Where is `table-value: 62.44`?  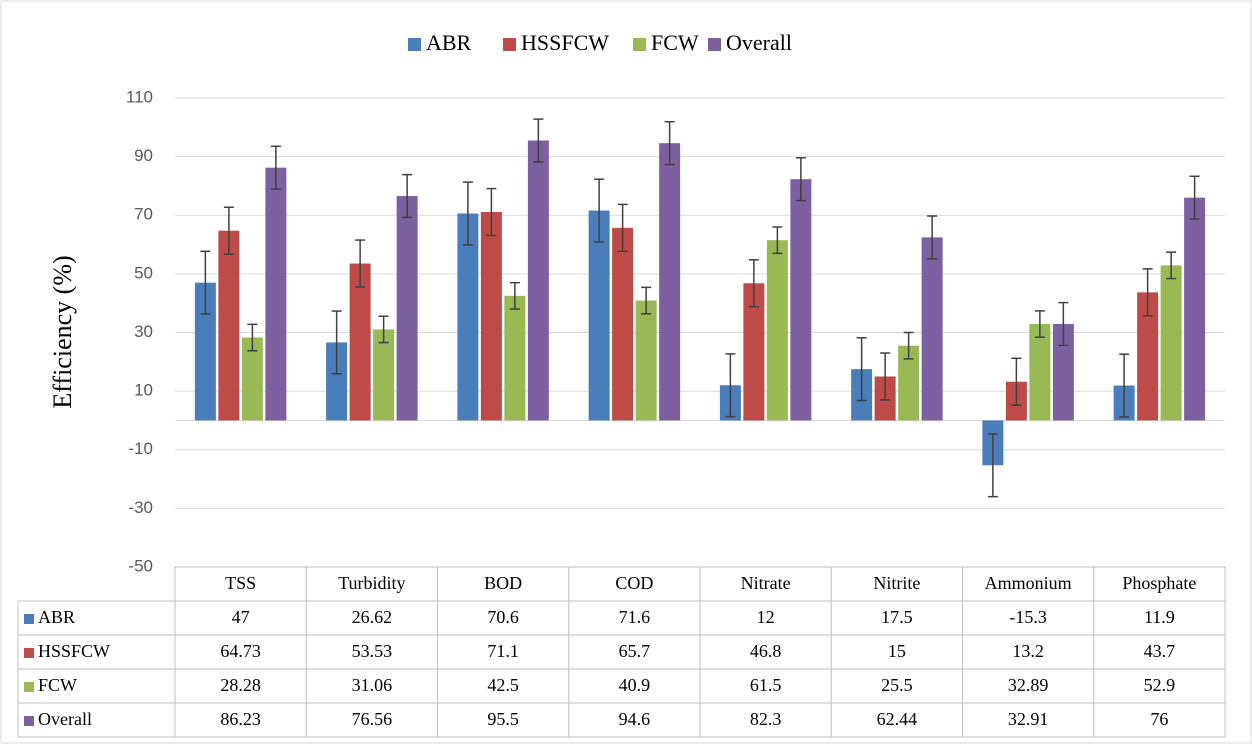 table-value: 62.44 is located at coordinates (897, 719).